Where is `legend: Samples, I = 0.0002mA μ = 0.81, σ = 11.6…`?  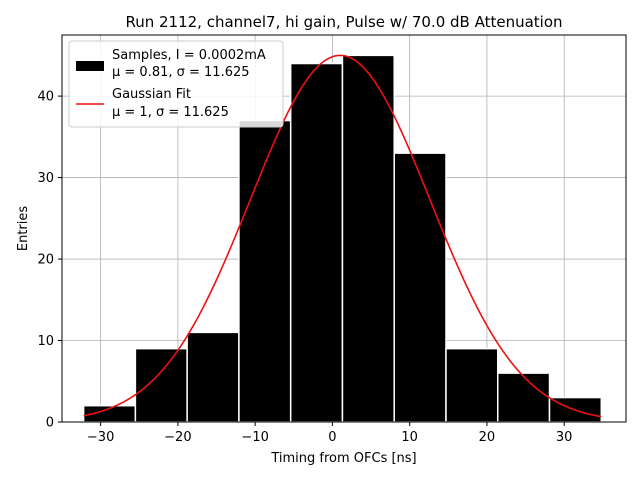 legend: Samples, I = 0.0002mA μ = 0.81, σ = 11.6… is located at coordinates (176, 84).